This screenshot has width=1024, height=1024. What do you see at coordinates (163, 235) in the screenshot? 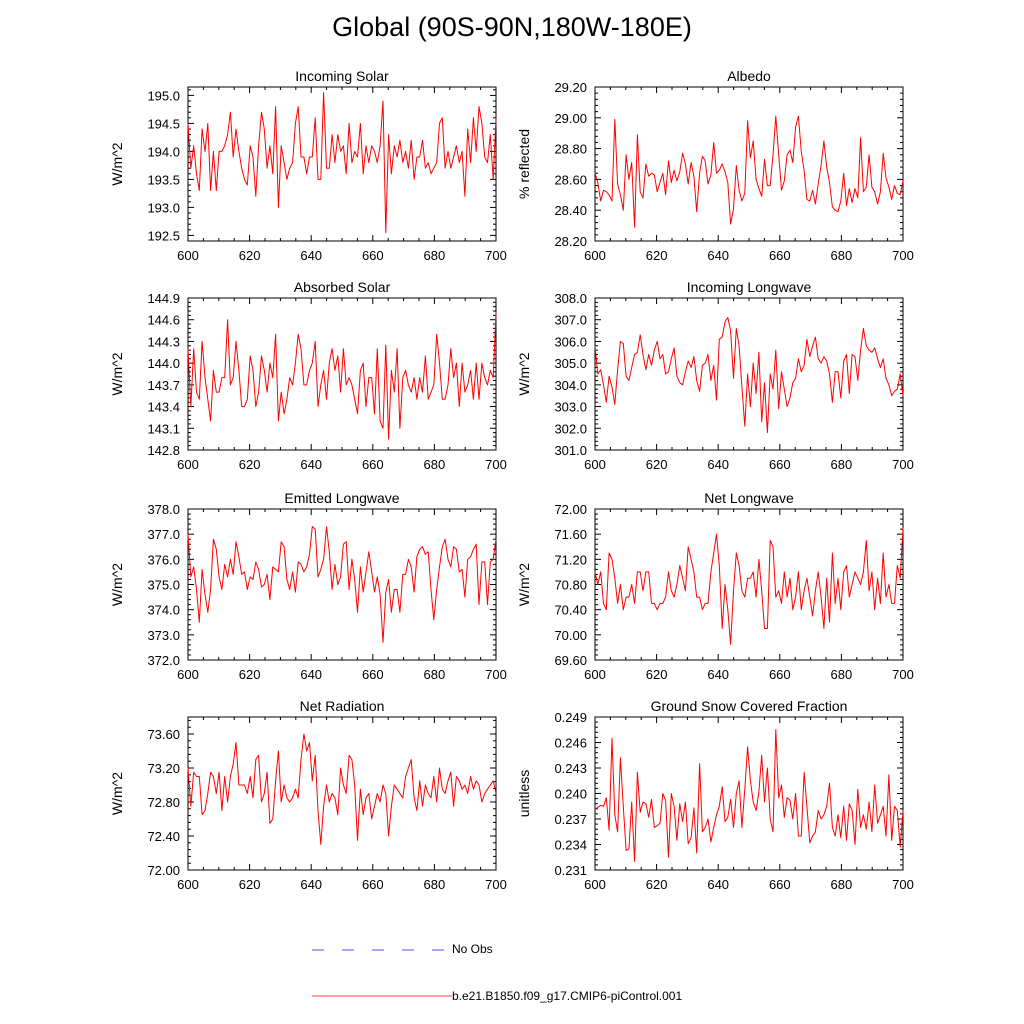
I see `y-tick-label: 192.5` at bounding box center [163, 235].